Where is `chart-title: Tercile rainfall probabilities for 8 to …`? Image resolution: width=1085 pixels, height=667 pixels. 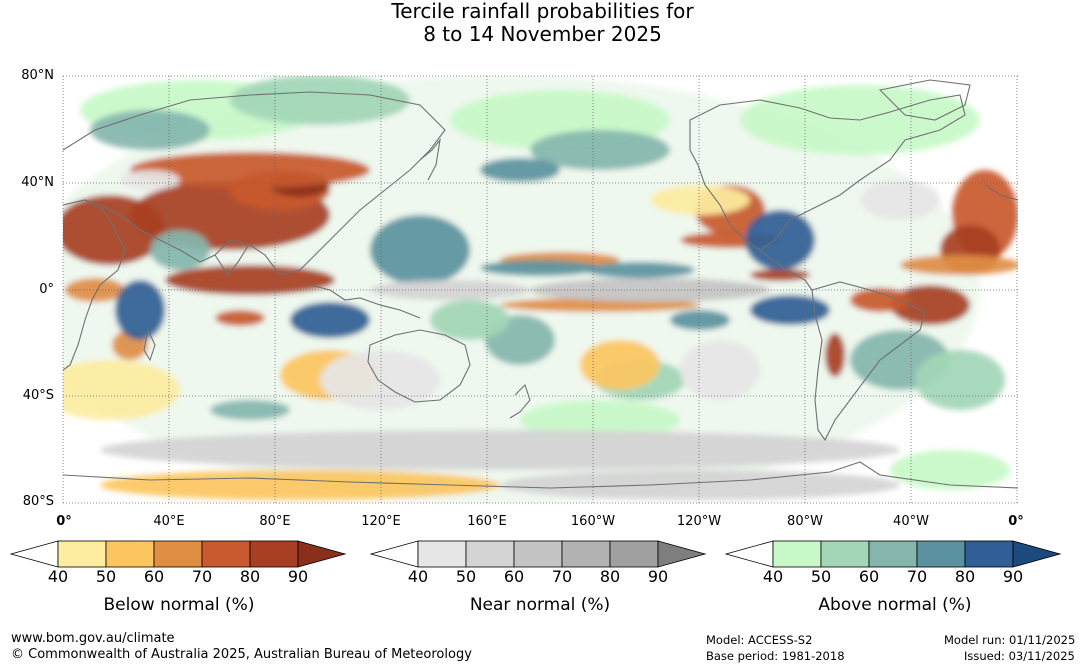
chart-title: Tercile rainfall probabilities for 8 to … is located at coordinates (542, 23).